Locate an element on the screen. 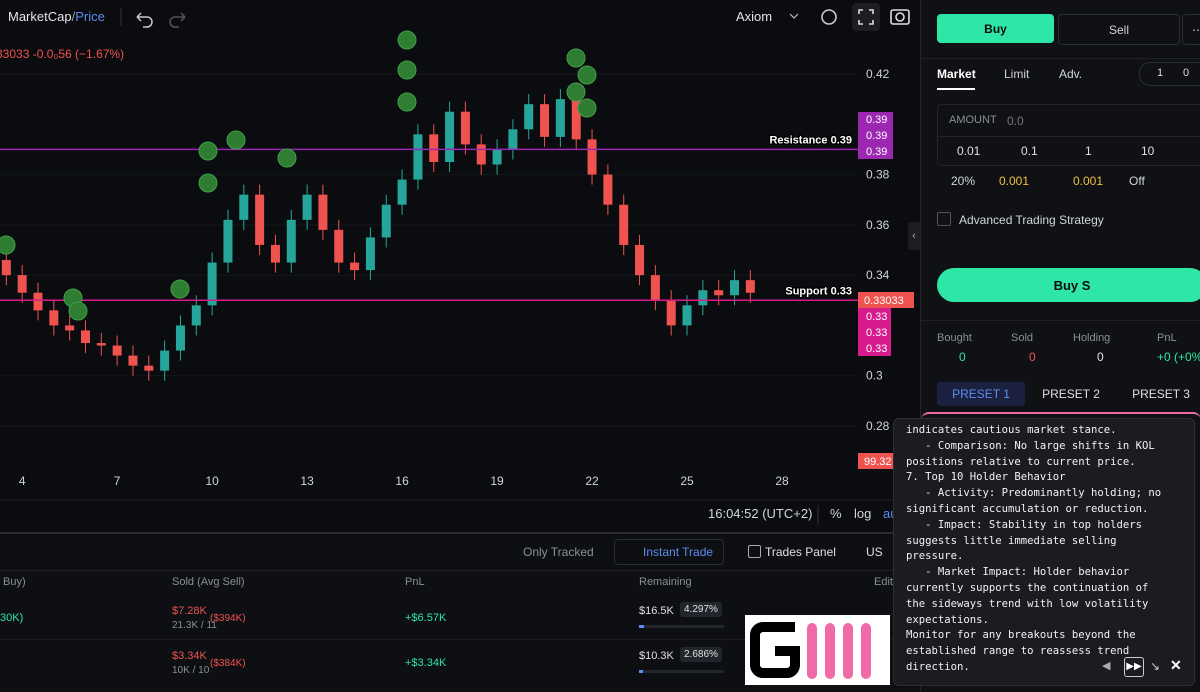 This screenshot has width=1200, height=692. cell: $7.28K is located at coordinates (189, 611).